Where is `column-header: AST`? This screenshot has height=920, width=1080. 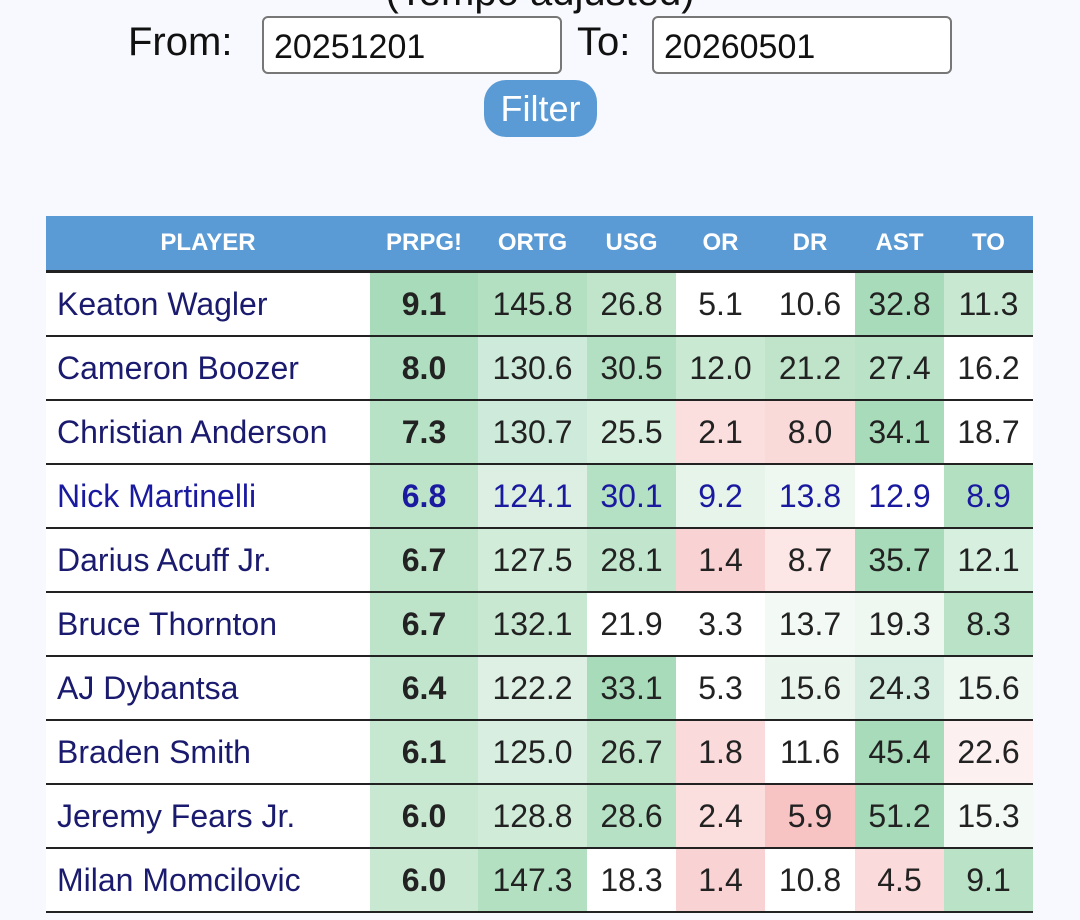
column-header: AST is located at coordinates (899, 244).